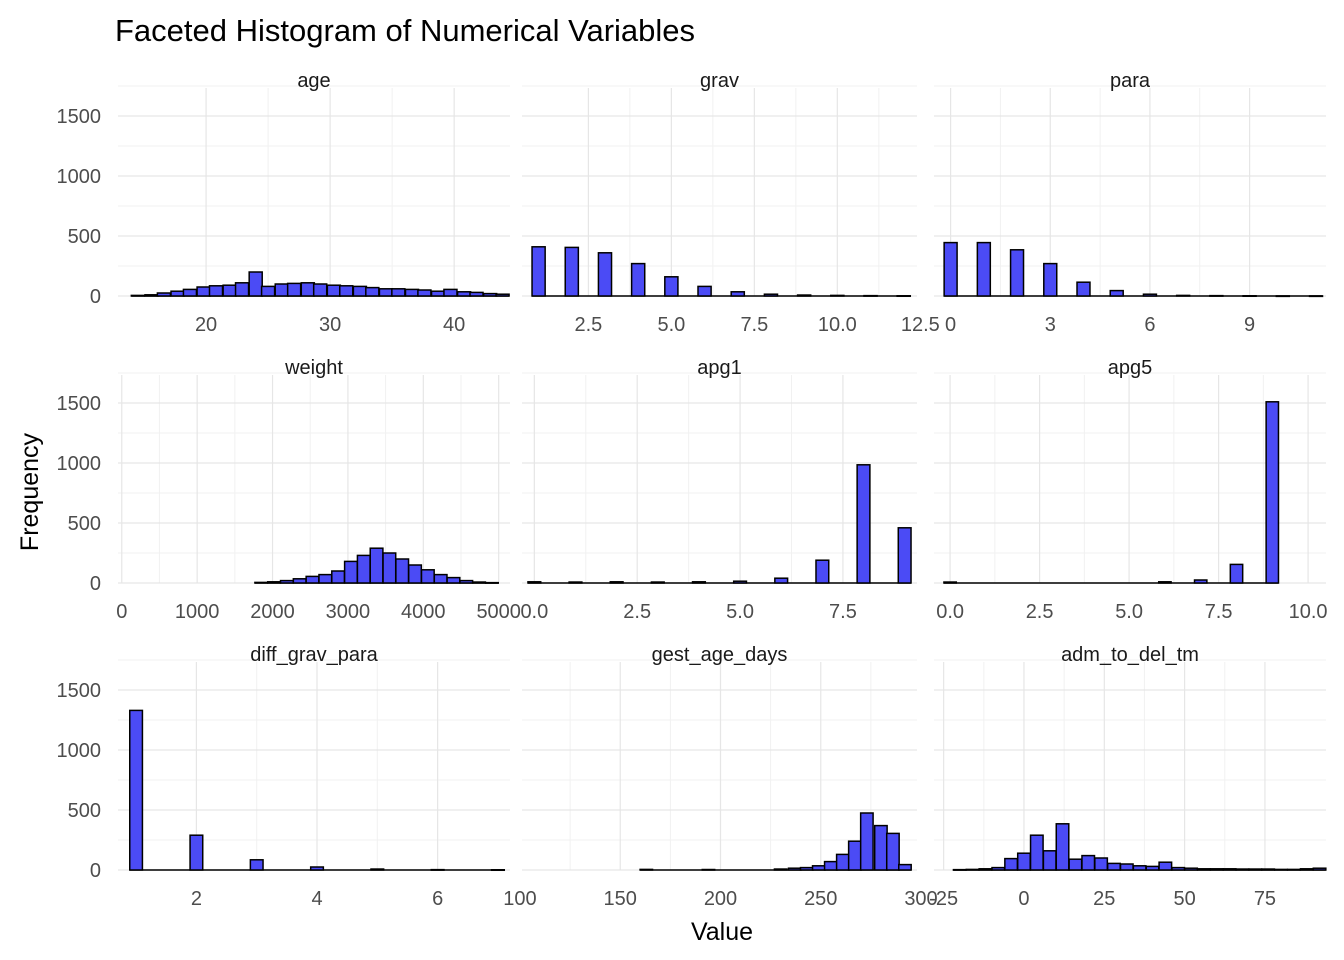 The image size is (1344, 960). Describe the element at coordinates (1129, 612) in the screenshot. I see `x-tick-label: 5.0` at that location.